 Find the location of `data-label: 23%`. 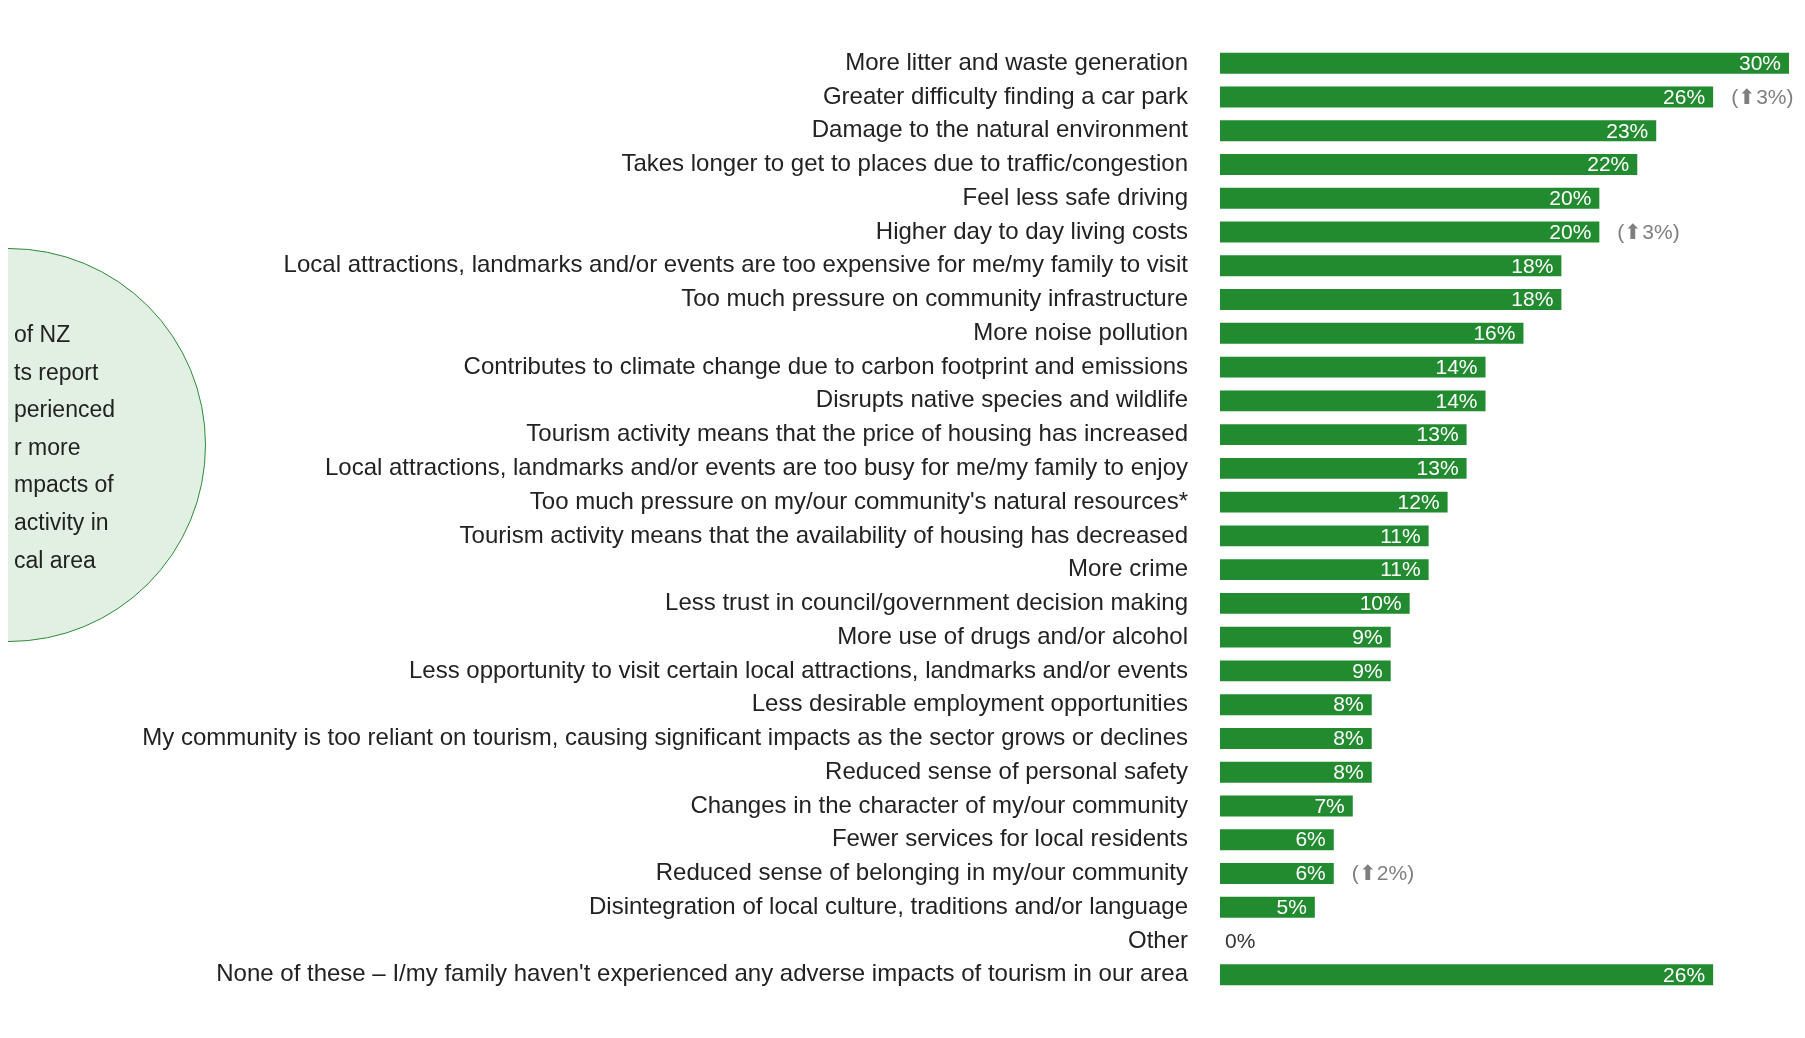

data-label: 23% is located at coordinates (1627, 130).